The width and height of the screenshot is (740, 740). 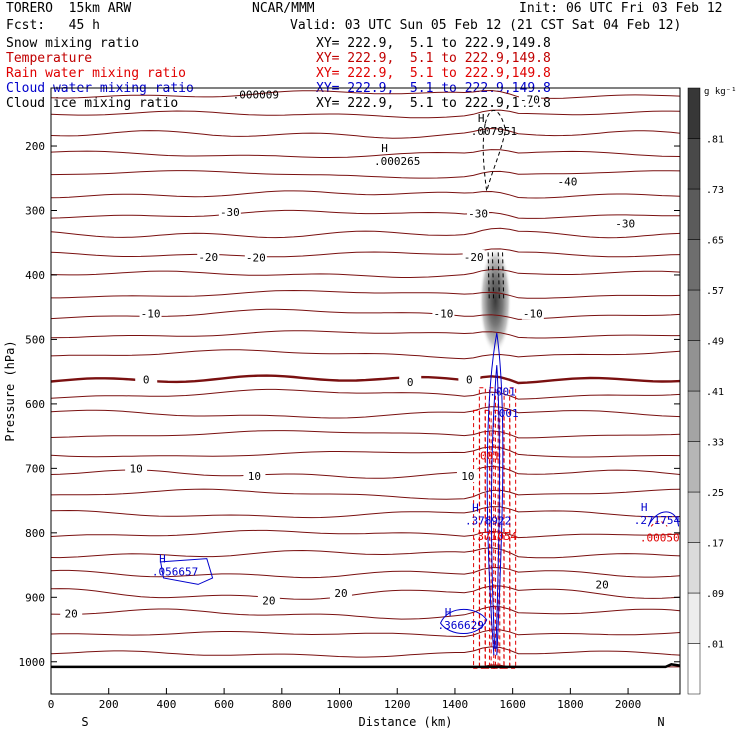 I want to click on rain-contours, so click(x=570, y=528).